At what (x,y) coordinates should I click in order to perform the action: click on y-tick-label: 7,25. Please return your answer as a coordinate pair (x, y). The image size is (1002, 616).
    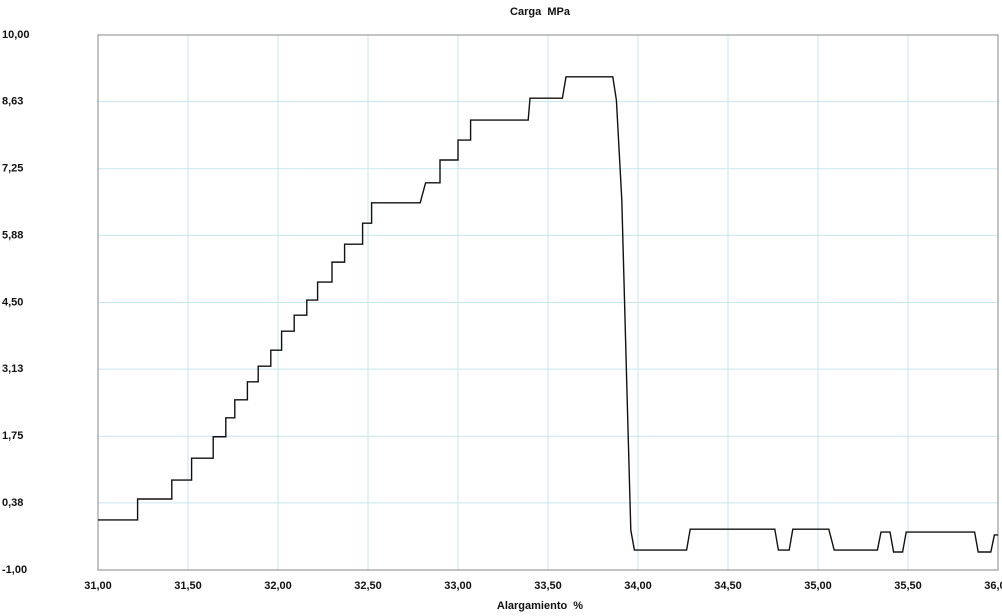
    Looking at the image, I should click on (12, 169).